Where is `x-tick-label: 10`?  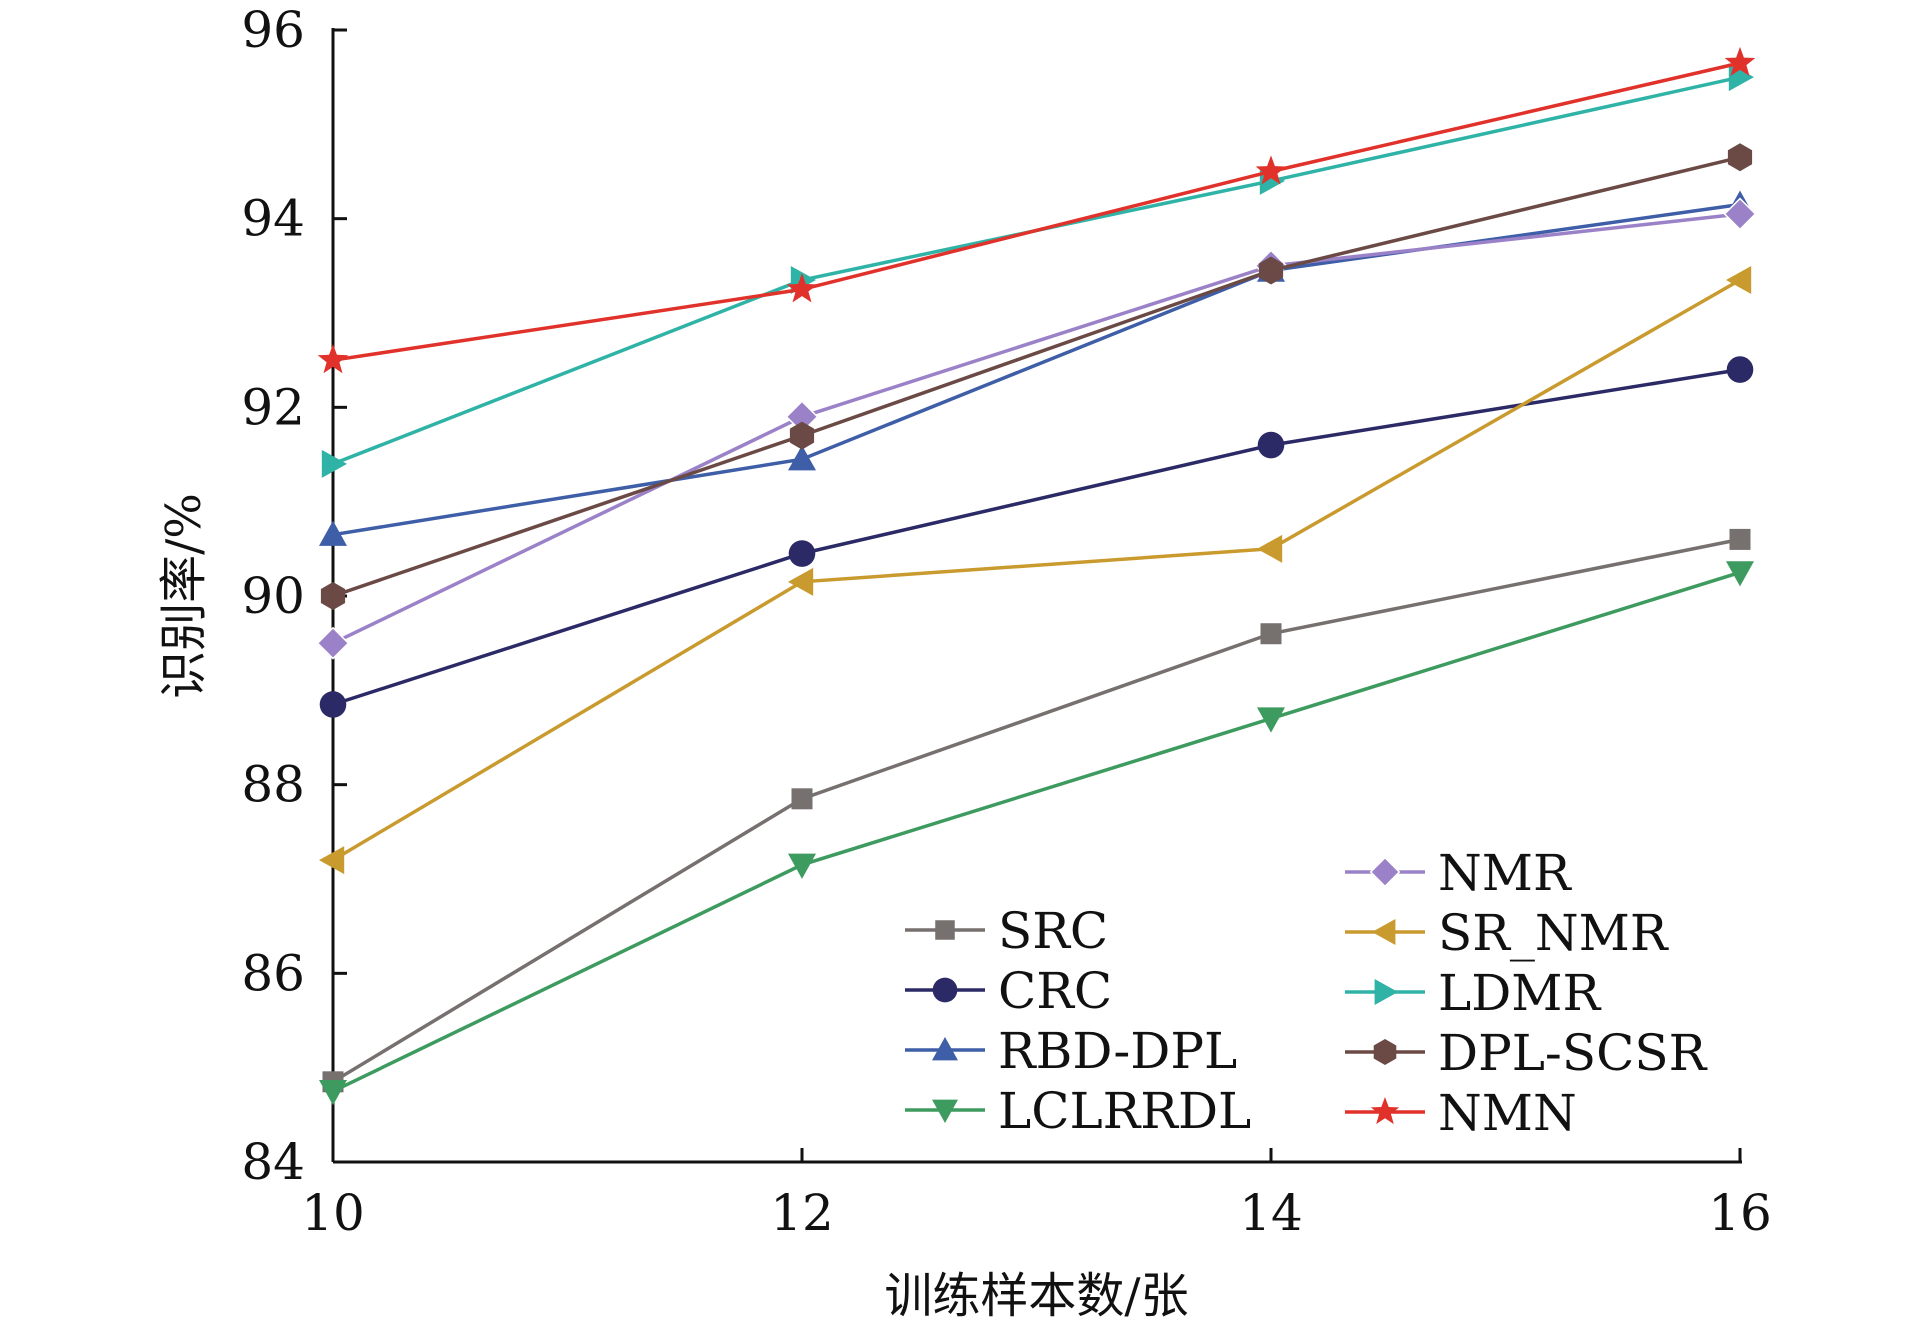 x-tick-label: 10 is located at coordinates (333, 1213).